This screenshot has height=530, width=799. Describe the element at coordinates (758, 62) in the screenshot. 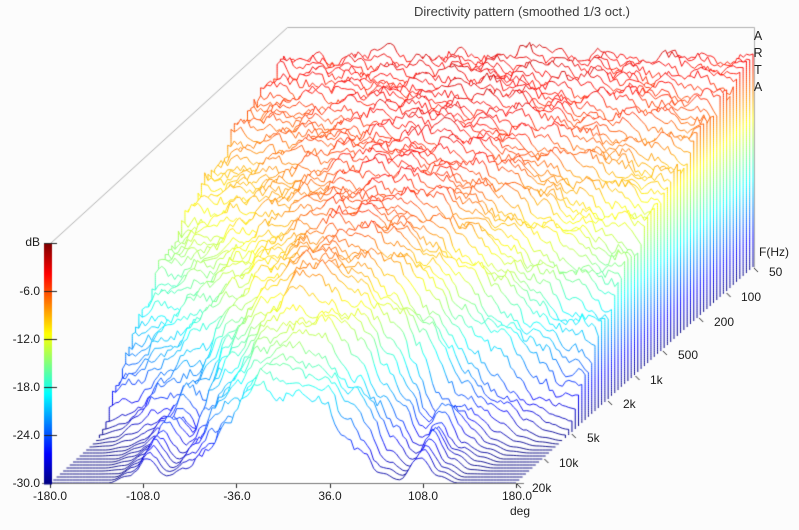

I see `arta-watermark: A R T A` at that location.